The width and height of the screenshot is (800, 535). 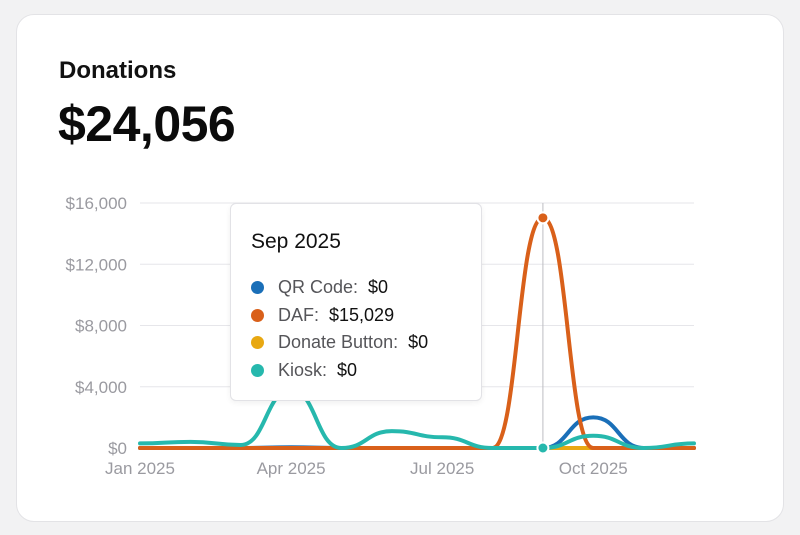 What do you see at coordinates (147, 124) in the screenshot?
I see `donations-total: $24,056` at bounding box center [147, 124].